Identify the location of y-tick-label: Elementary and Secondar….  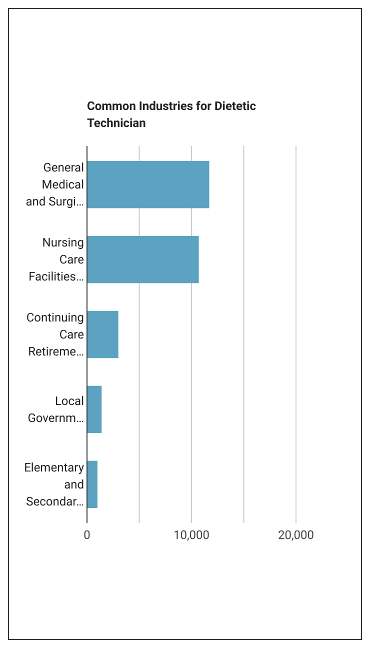
(54, 484).